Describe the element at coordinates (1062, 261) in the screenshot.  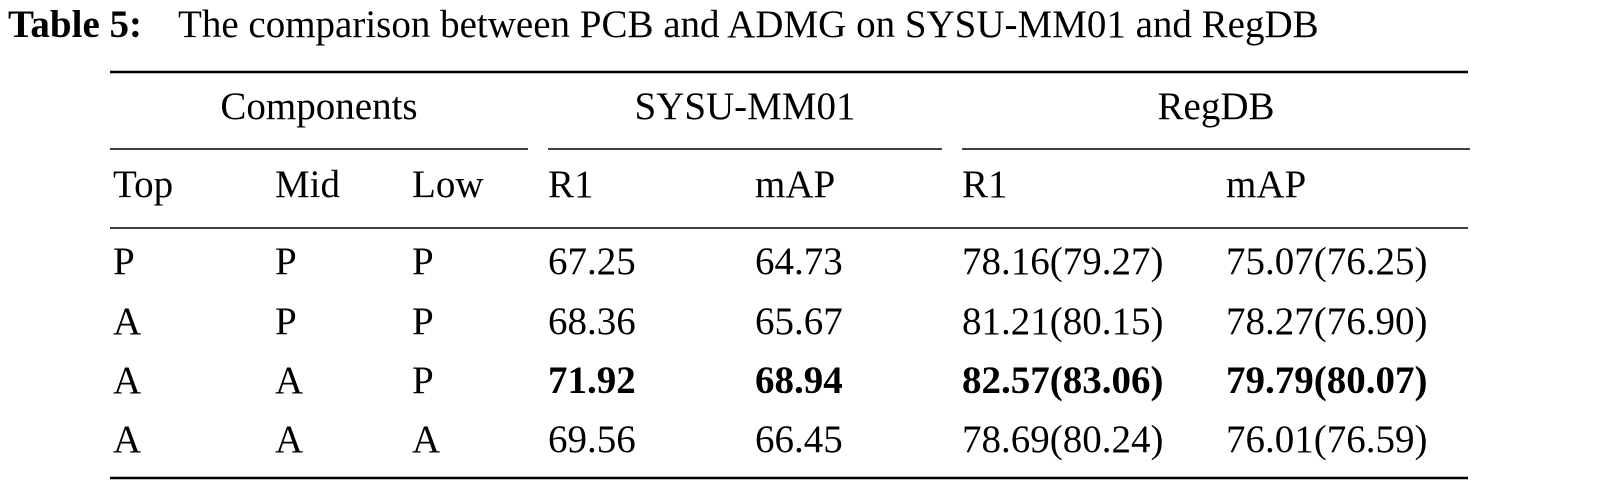
I see `cell: 78.16(79.27)` at that location.